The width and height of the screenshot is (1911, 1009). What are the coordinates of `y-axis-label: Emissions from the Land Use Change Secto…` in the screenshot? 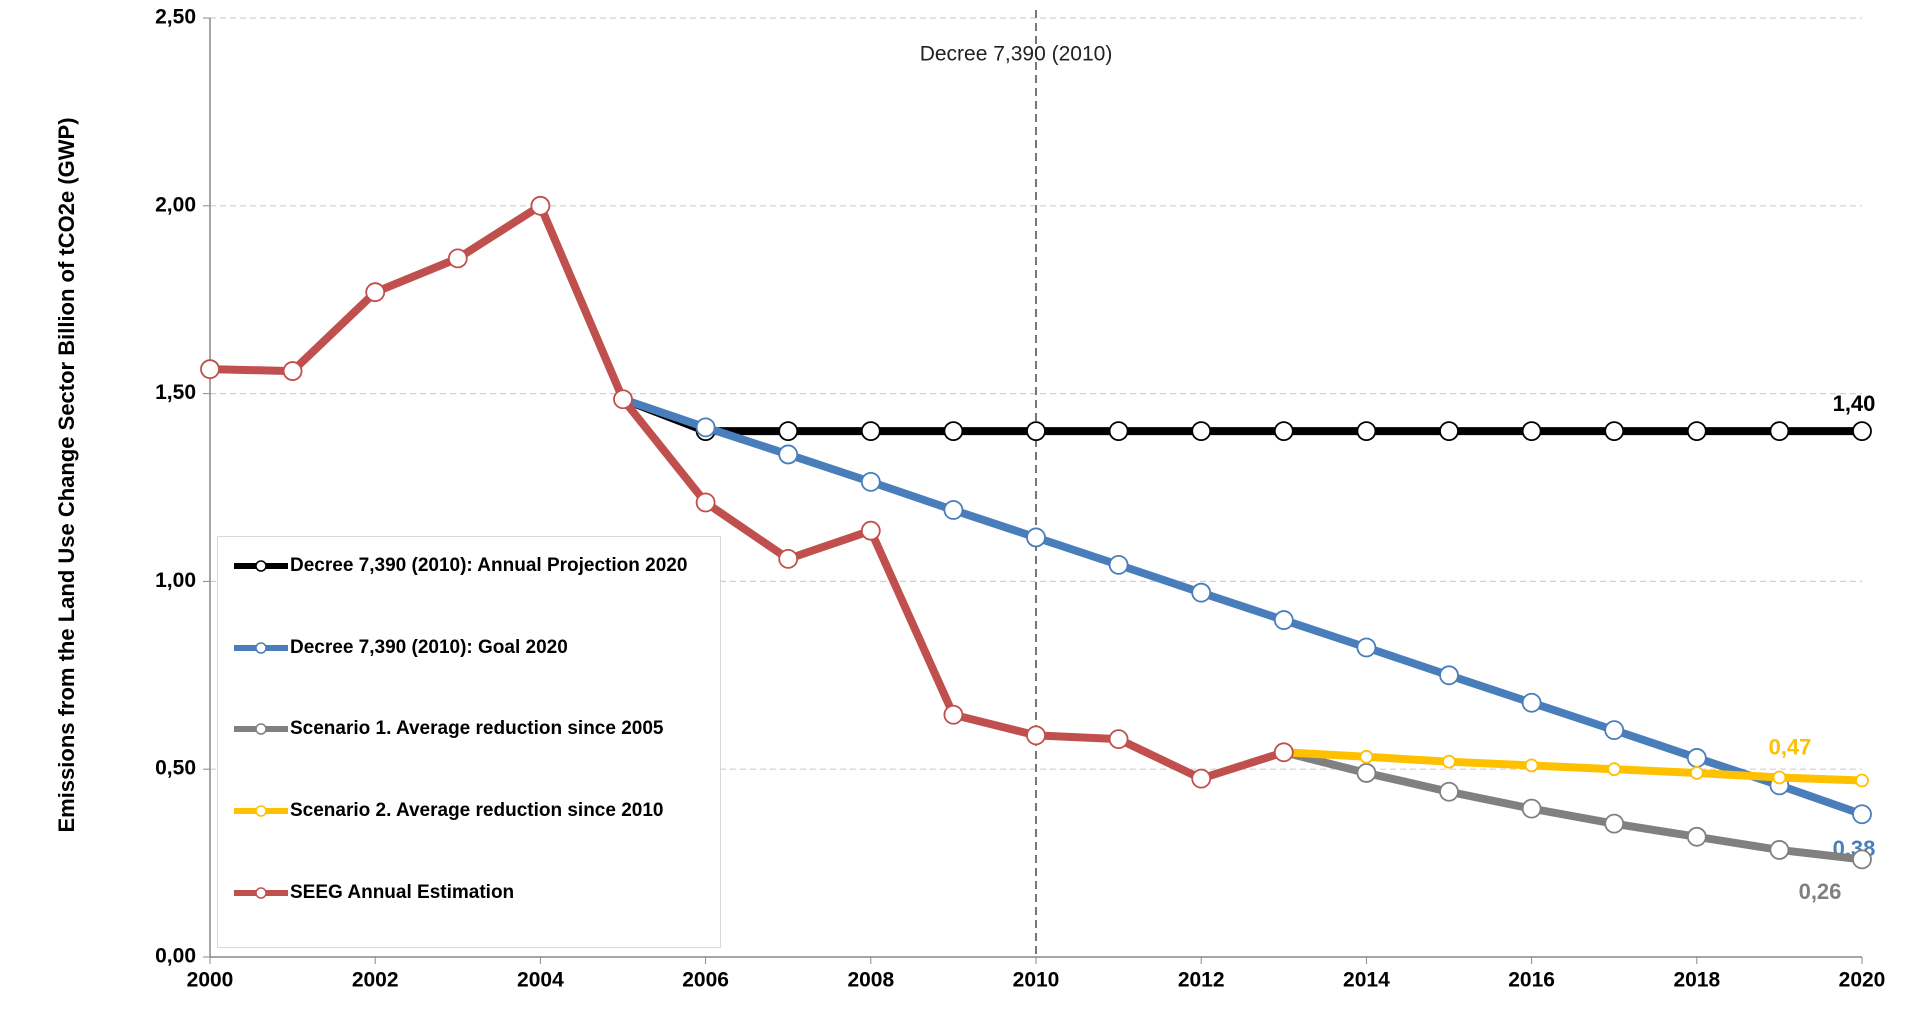 It's located at (66, 475).